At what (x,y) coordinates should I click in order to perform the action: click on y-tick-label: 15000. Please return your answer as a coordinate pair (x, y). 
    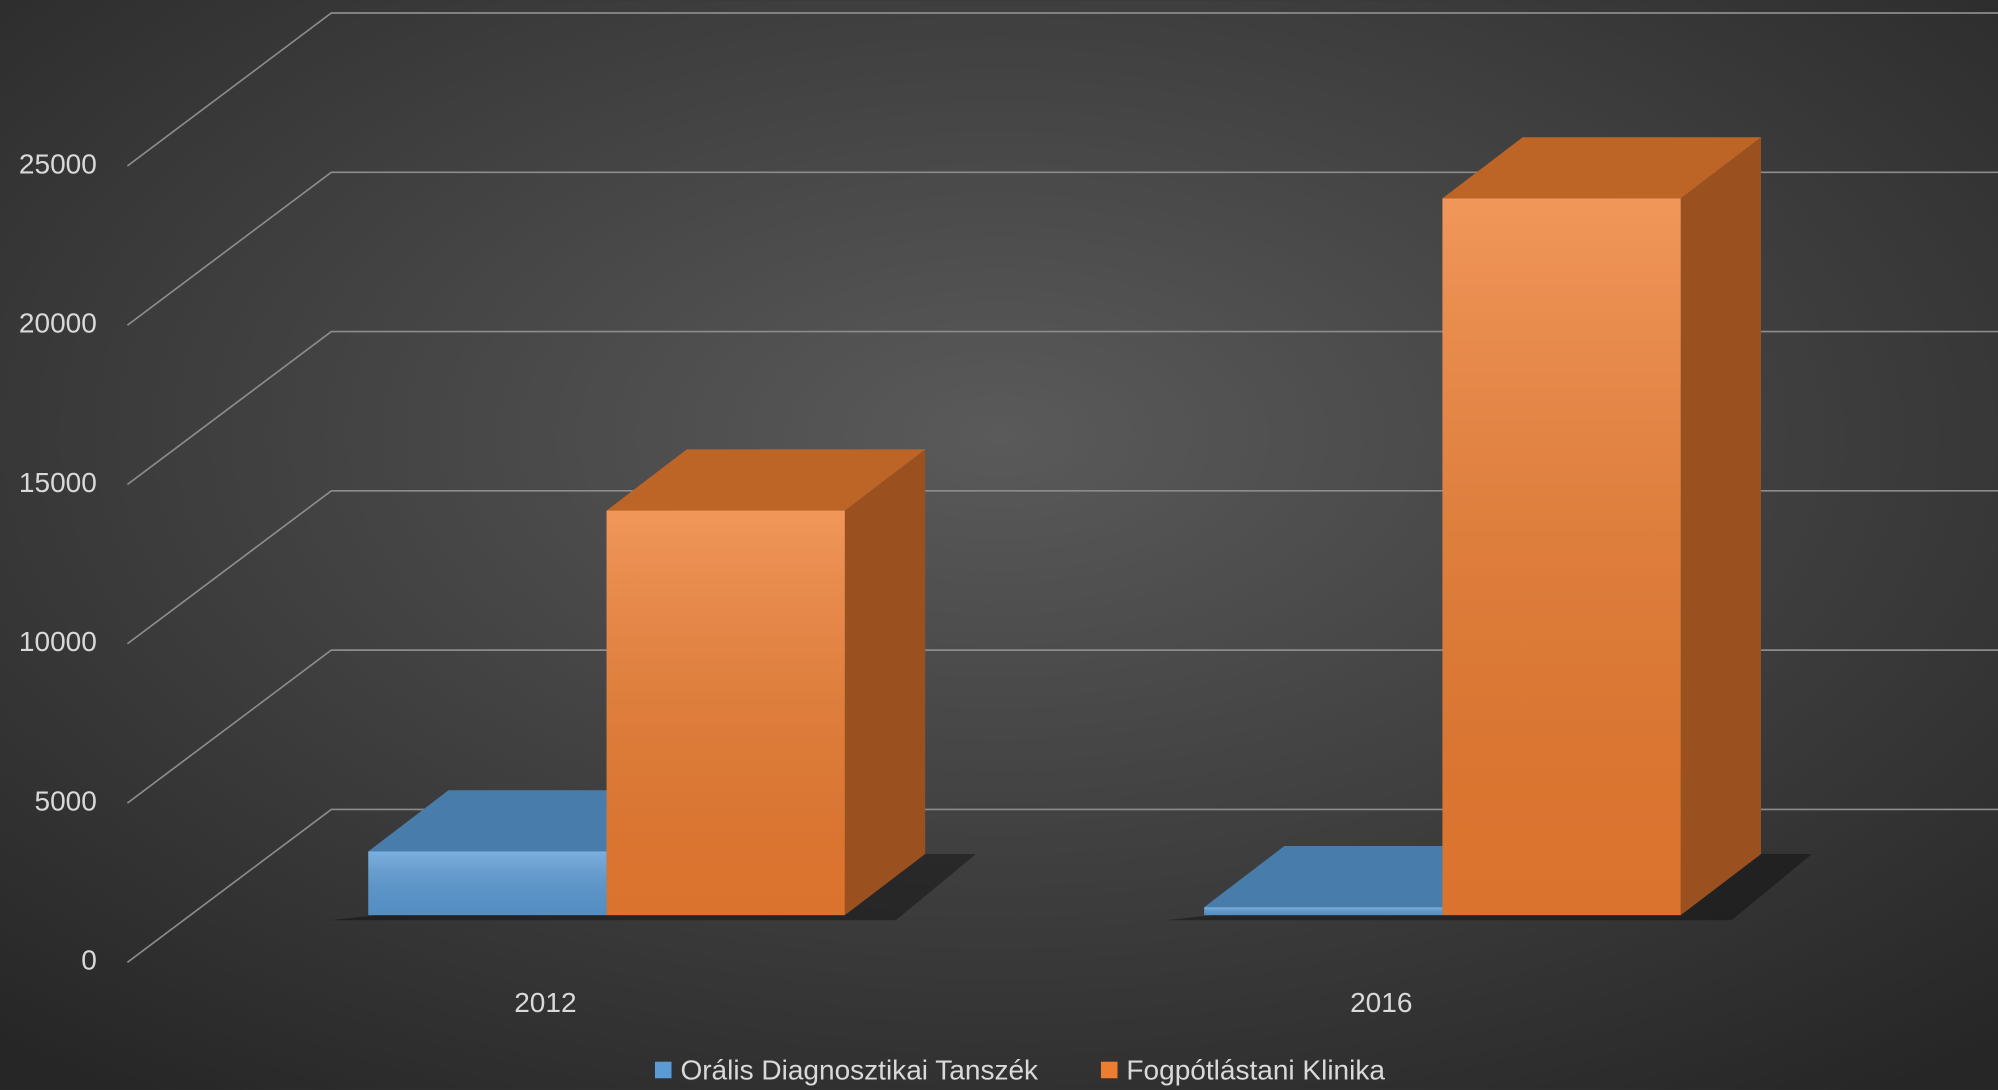
    Looking at the image, I should click on (58, 482).